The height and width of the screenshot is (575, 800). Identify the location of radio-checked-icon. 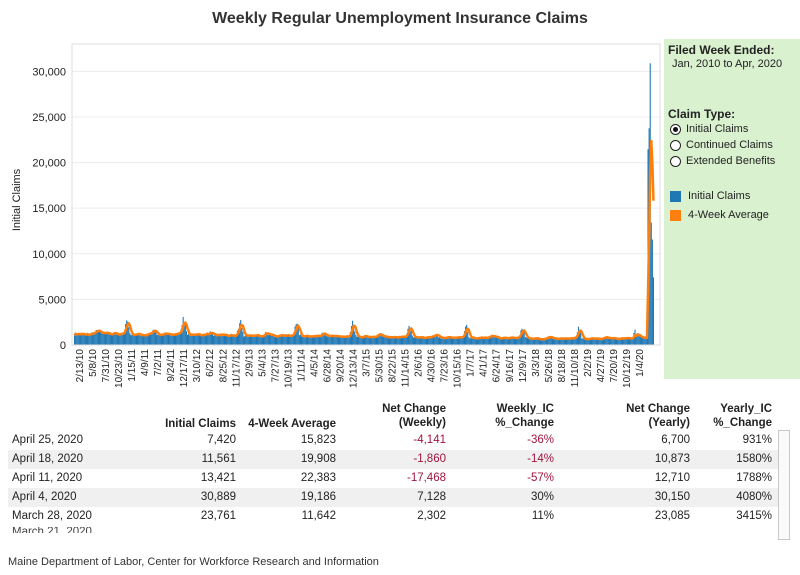
(675, 129).